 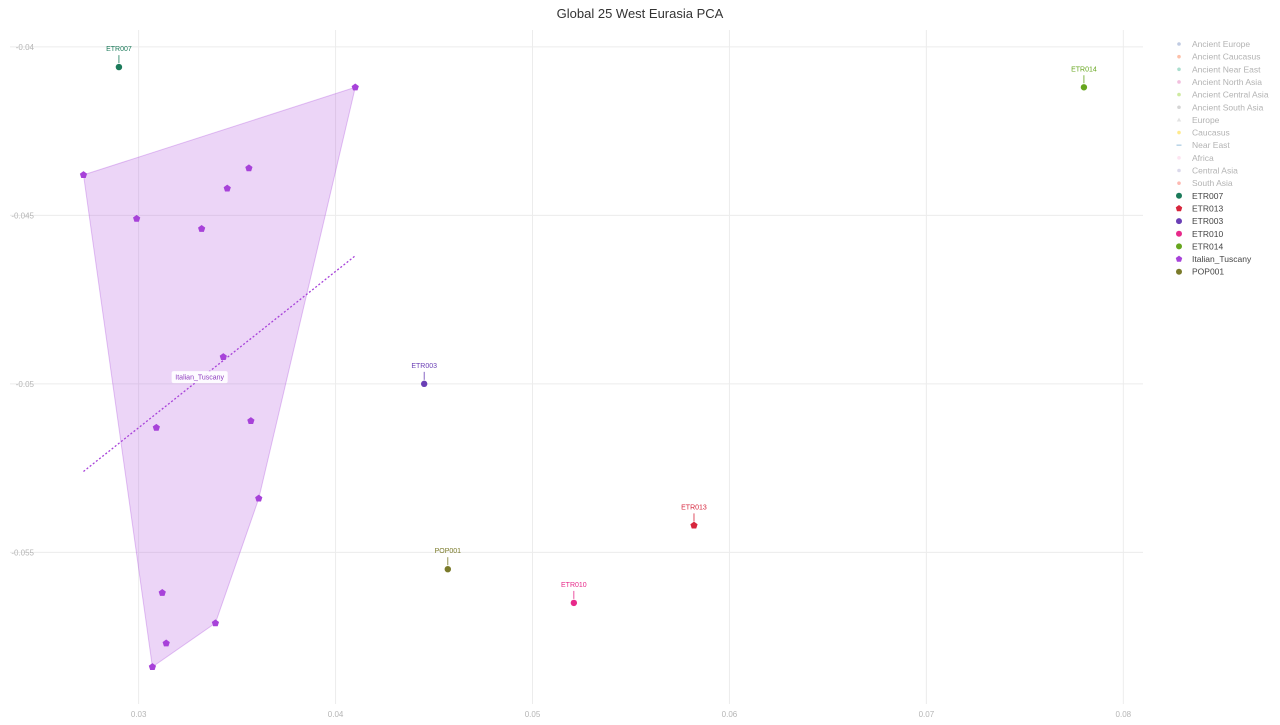 I want to click on legend-item: Ancient Near East, so click(x=1219, y=69).